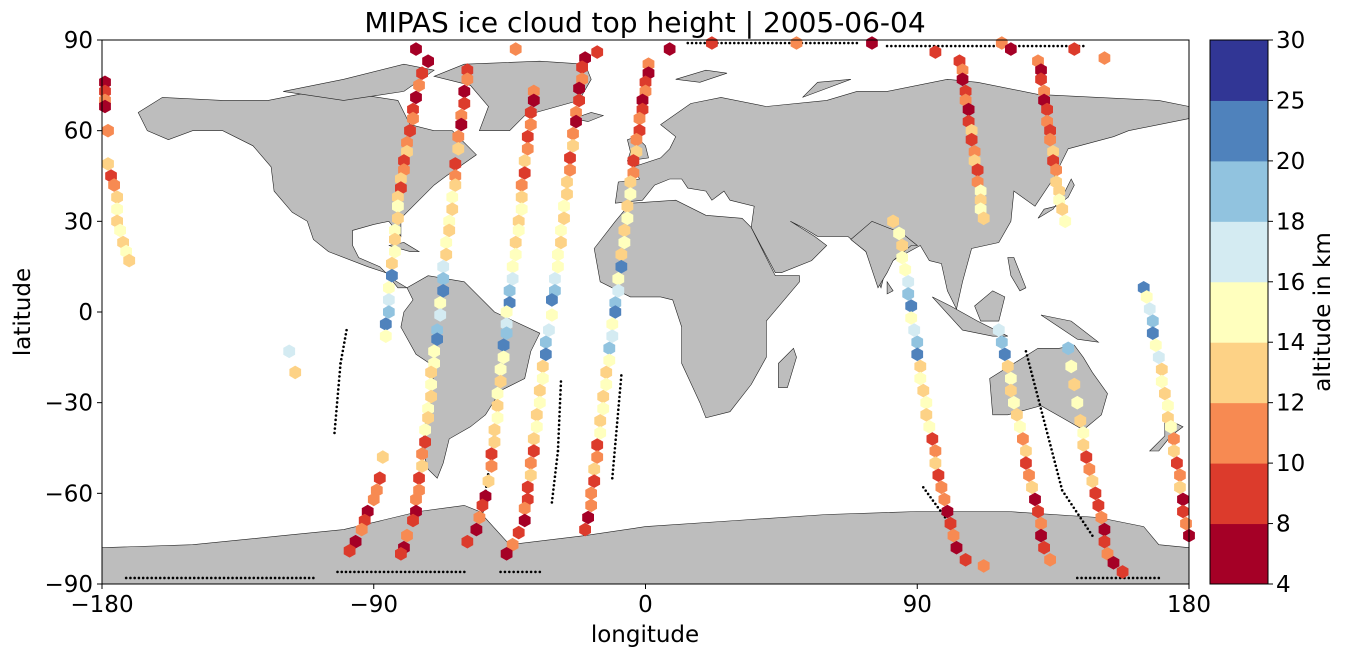 The width and height of the screenshot is (1345, 657). Describe the element at coordinates (645, 635) in the screenshot. I see `x-axis-title: longitude` at that location.